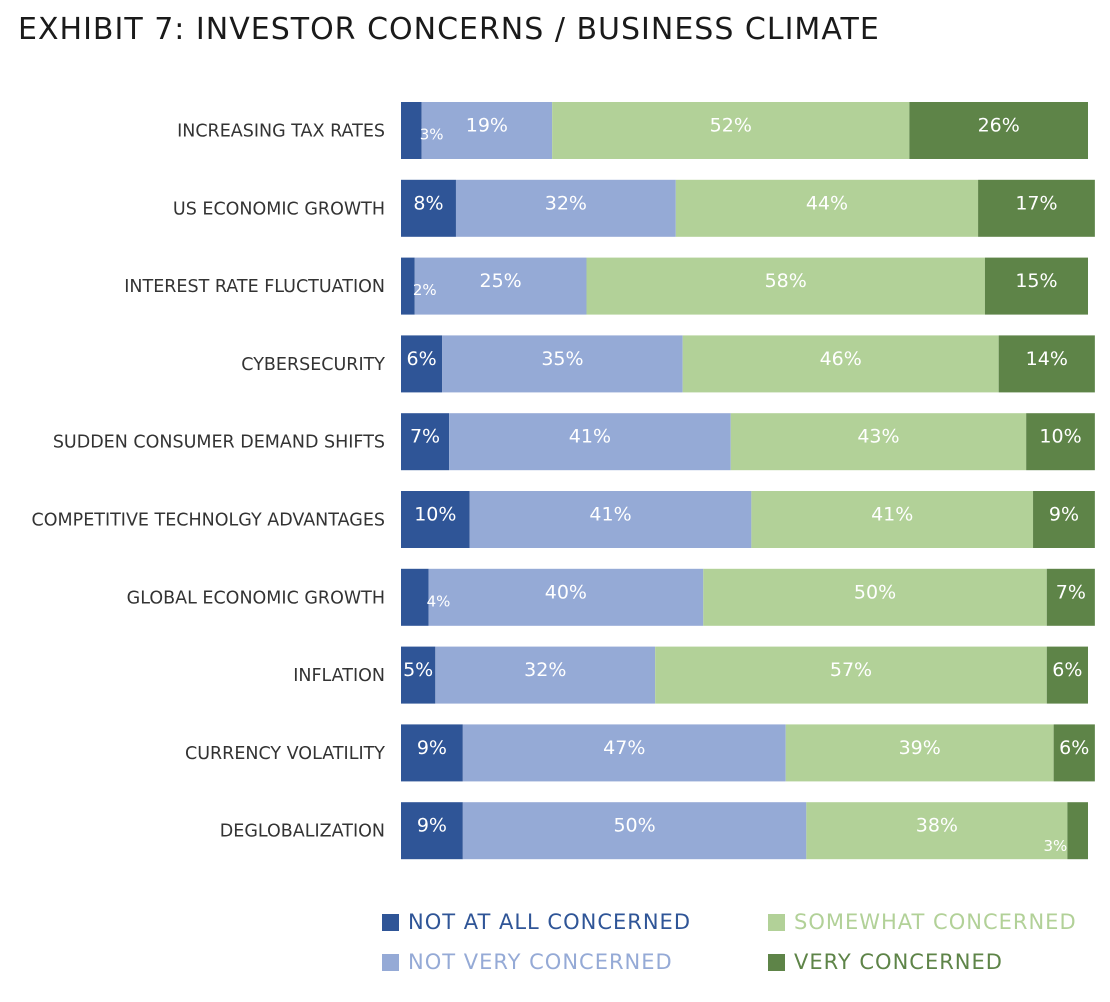 The height and width of the screenshot is (1002, 1110). Describe the element at coordinates (428, 203) in the screenshot. I see `data-label: 8%` at that location.